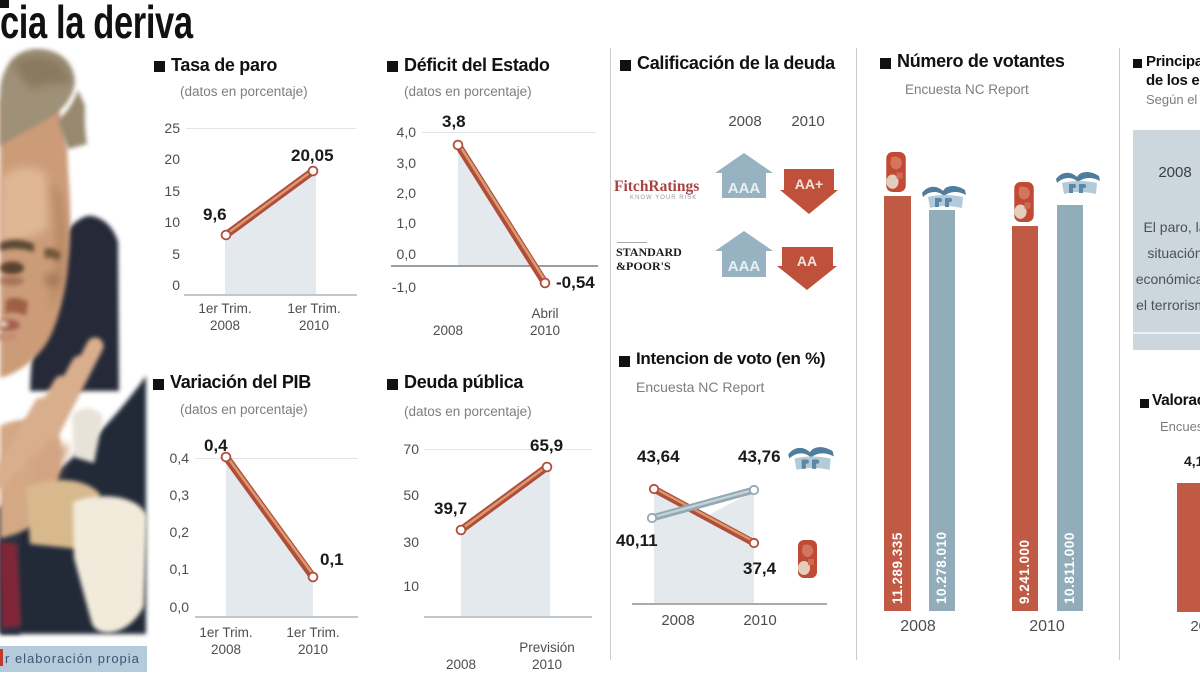  I want to click on svg-text: AA+, so click(809, 184).